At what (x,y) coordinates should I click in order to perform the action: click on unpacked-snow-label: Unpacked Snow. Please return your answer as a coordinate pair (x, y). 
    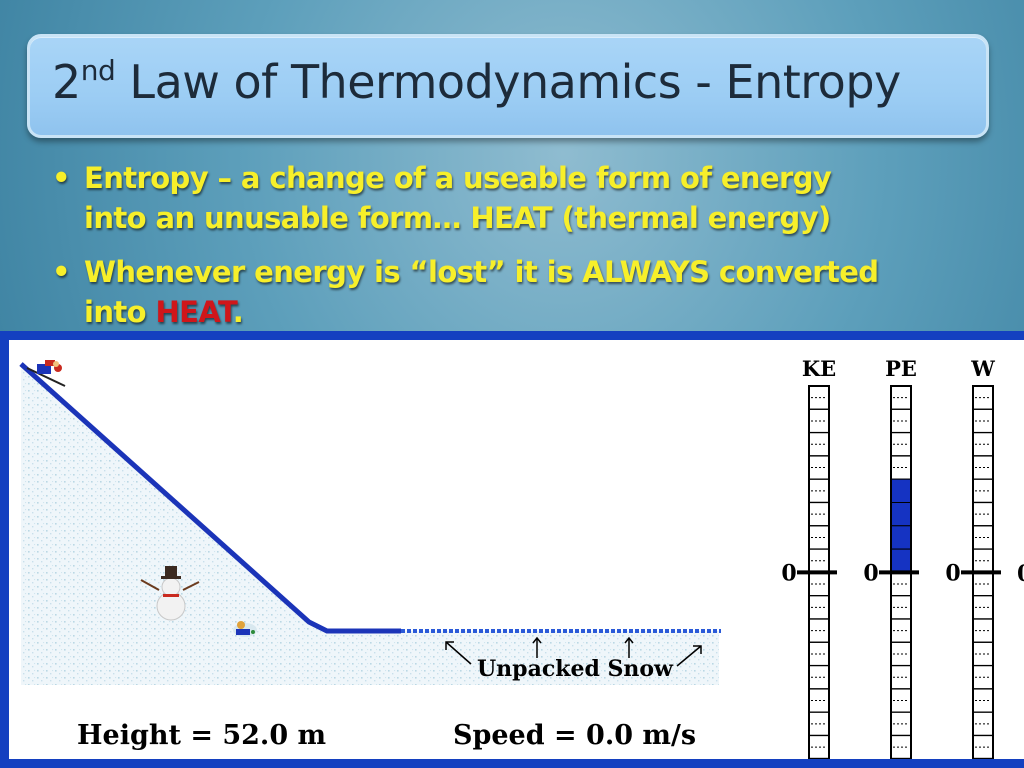
    Looking at the image, I should click on (575, 669).